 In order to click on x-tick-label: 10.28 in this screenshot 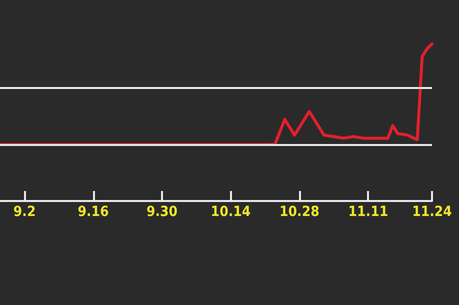, I will do `click(300, 212)`.